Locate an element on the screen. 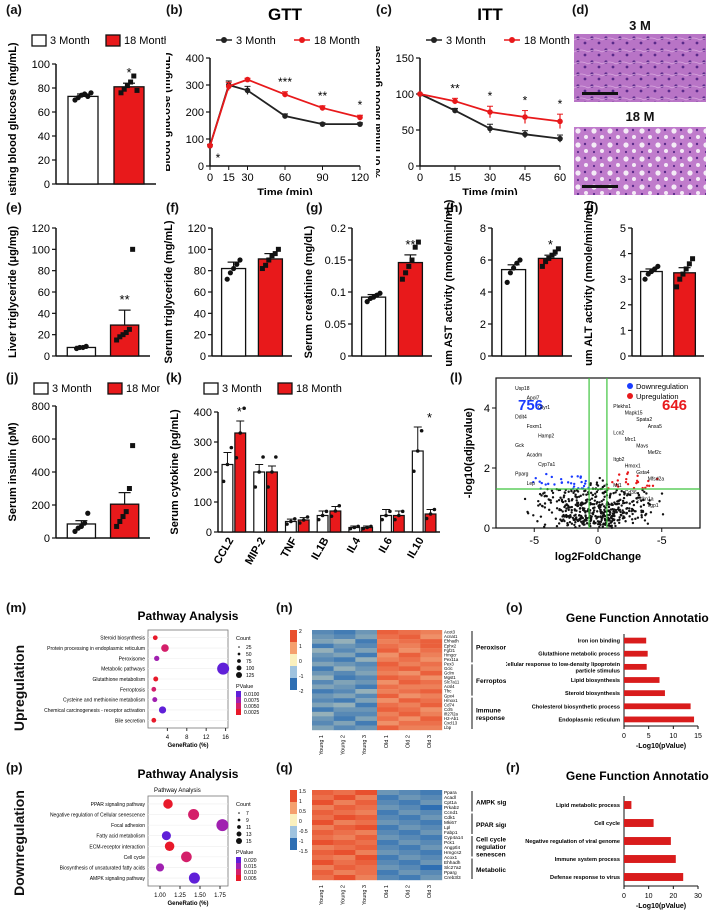 This screenshot has width=709, height=917. panel-label-h: (h) is located at coordinates (454, 207).